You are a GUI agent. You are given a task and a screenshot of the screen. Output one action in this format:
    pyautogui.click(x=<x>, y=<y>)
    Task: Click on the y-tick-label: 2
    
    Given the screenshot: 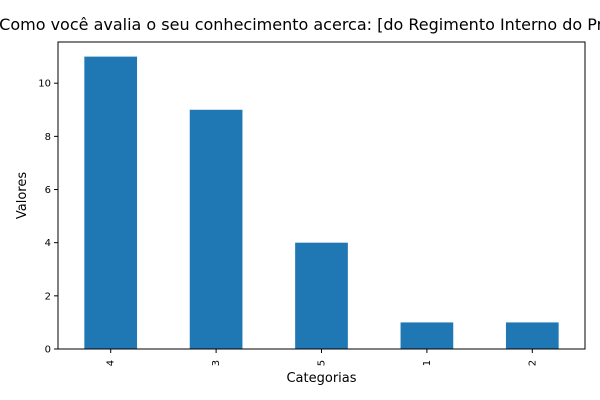 What is the action you would take?
    pyautogui.click(x=48, y=296)
    